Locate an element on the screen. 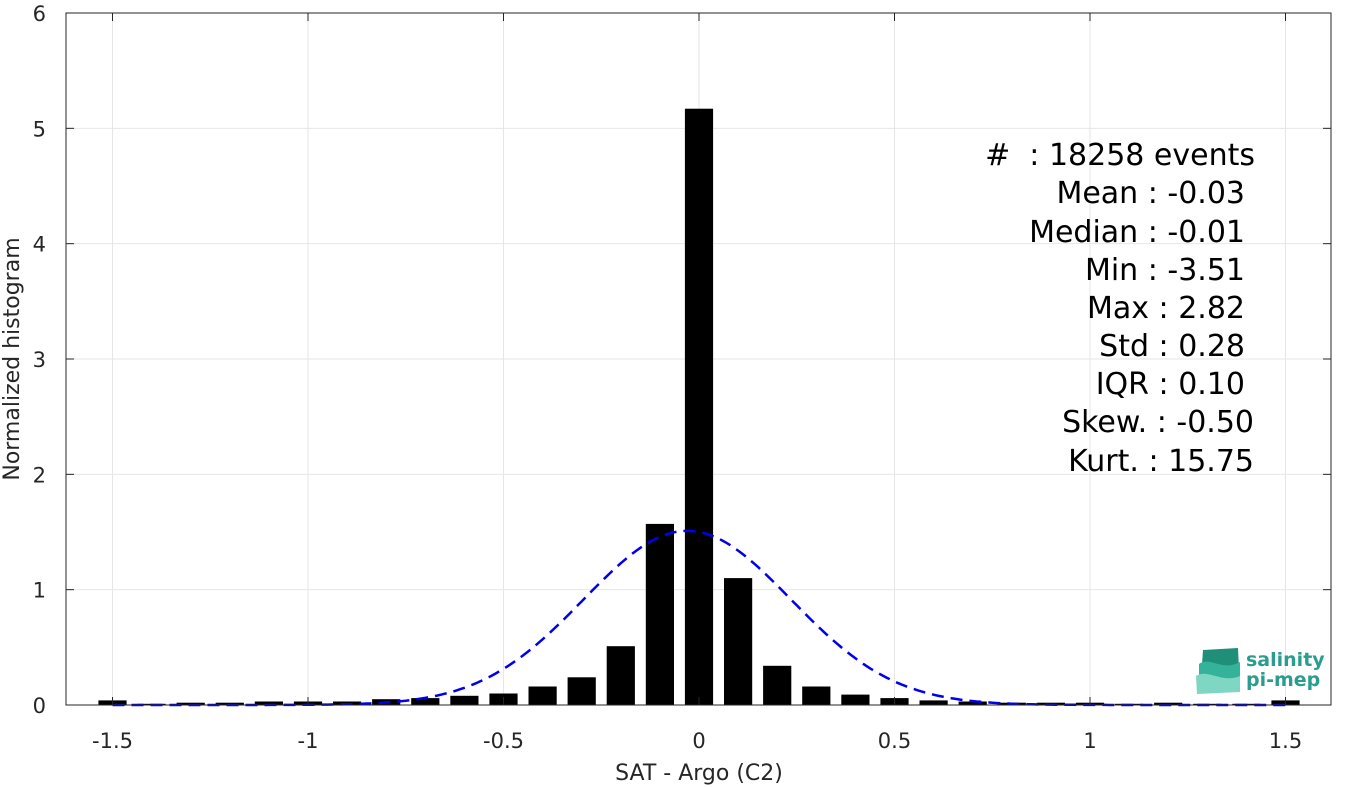  y-tick-label: 5 is located at coordinates (39, 129).